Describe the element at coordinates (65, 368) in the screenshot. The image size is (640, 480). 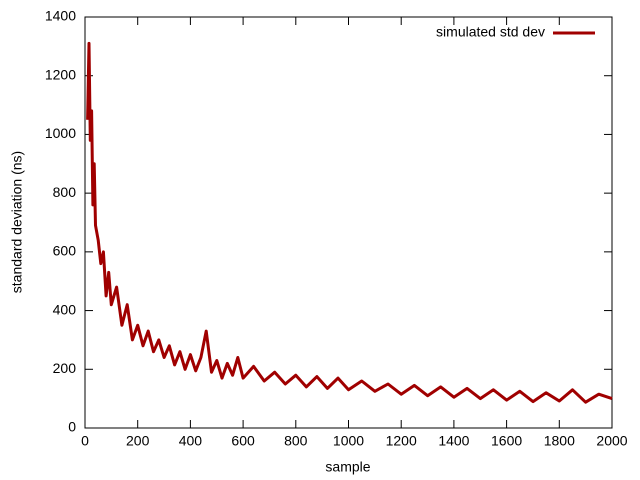
I see `y-tick-label: 200` at that location.